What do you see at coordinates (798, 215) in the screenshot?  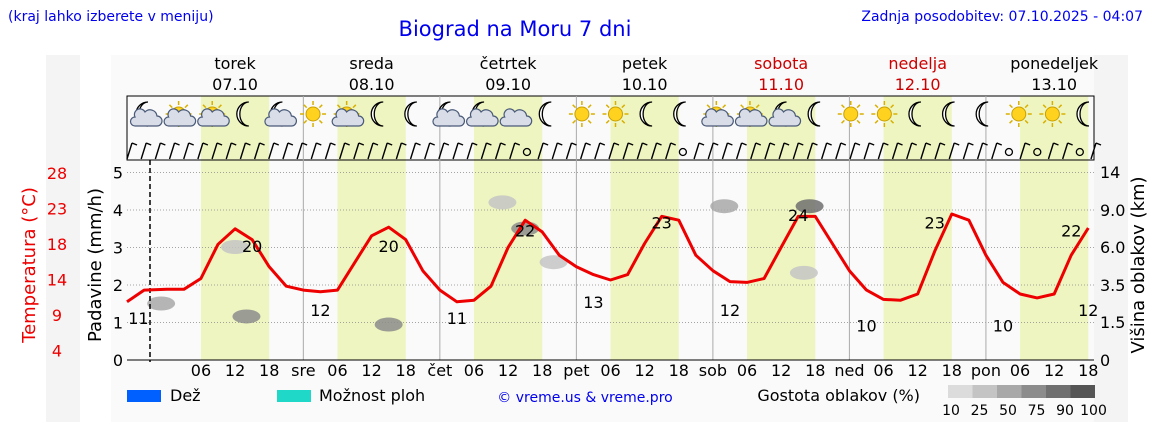 I see `temperature-label: 24` at bounding box center [798, 215].